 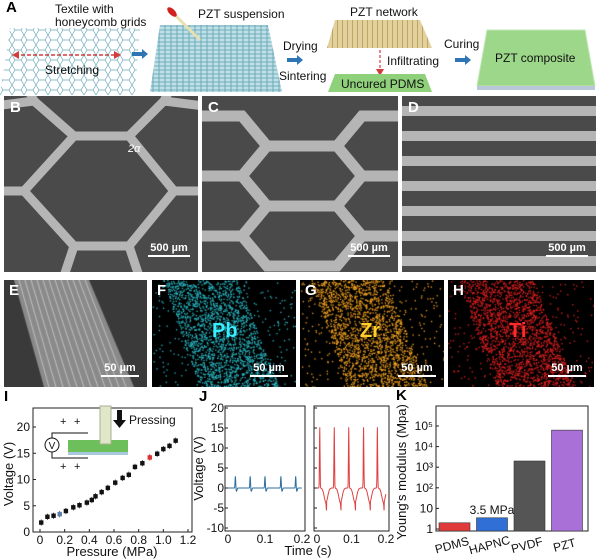 I want to click on uncured-label: Uncured PDMS, so click(x=383, y=84).